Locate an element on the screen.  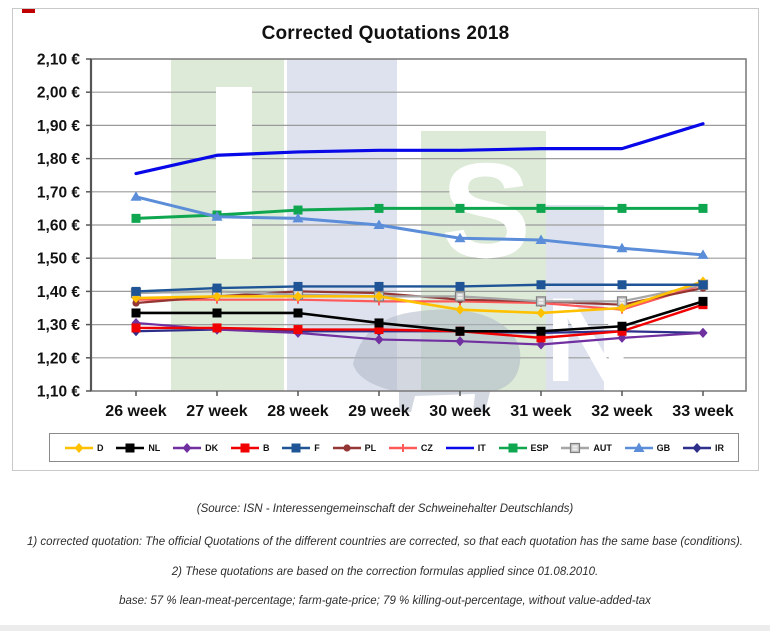
series-GB is located at coordinates (419, 225).